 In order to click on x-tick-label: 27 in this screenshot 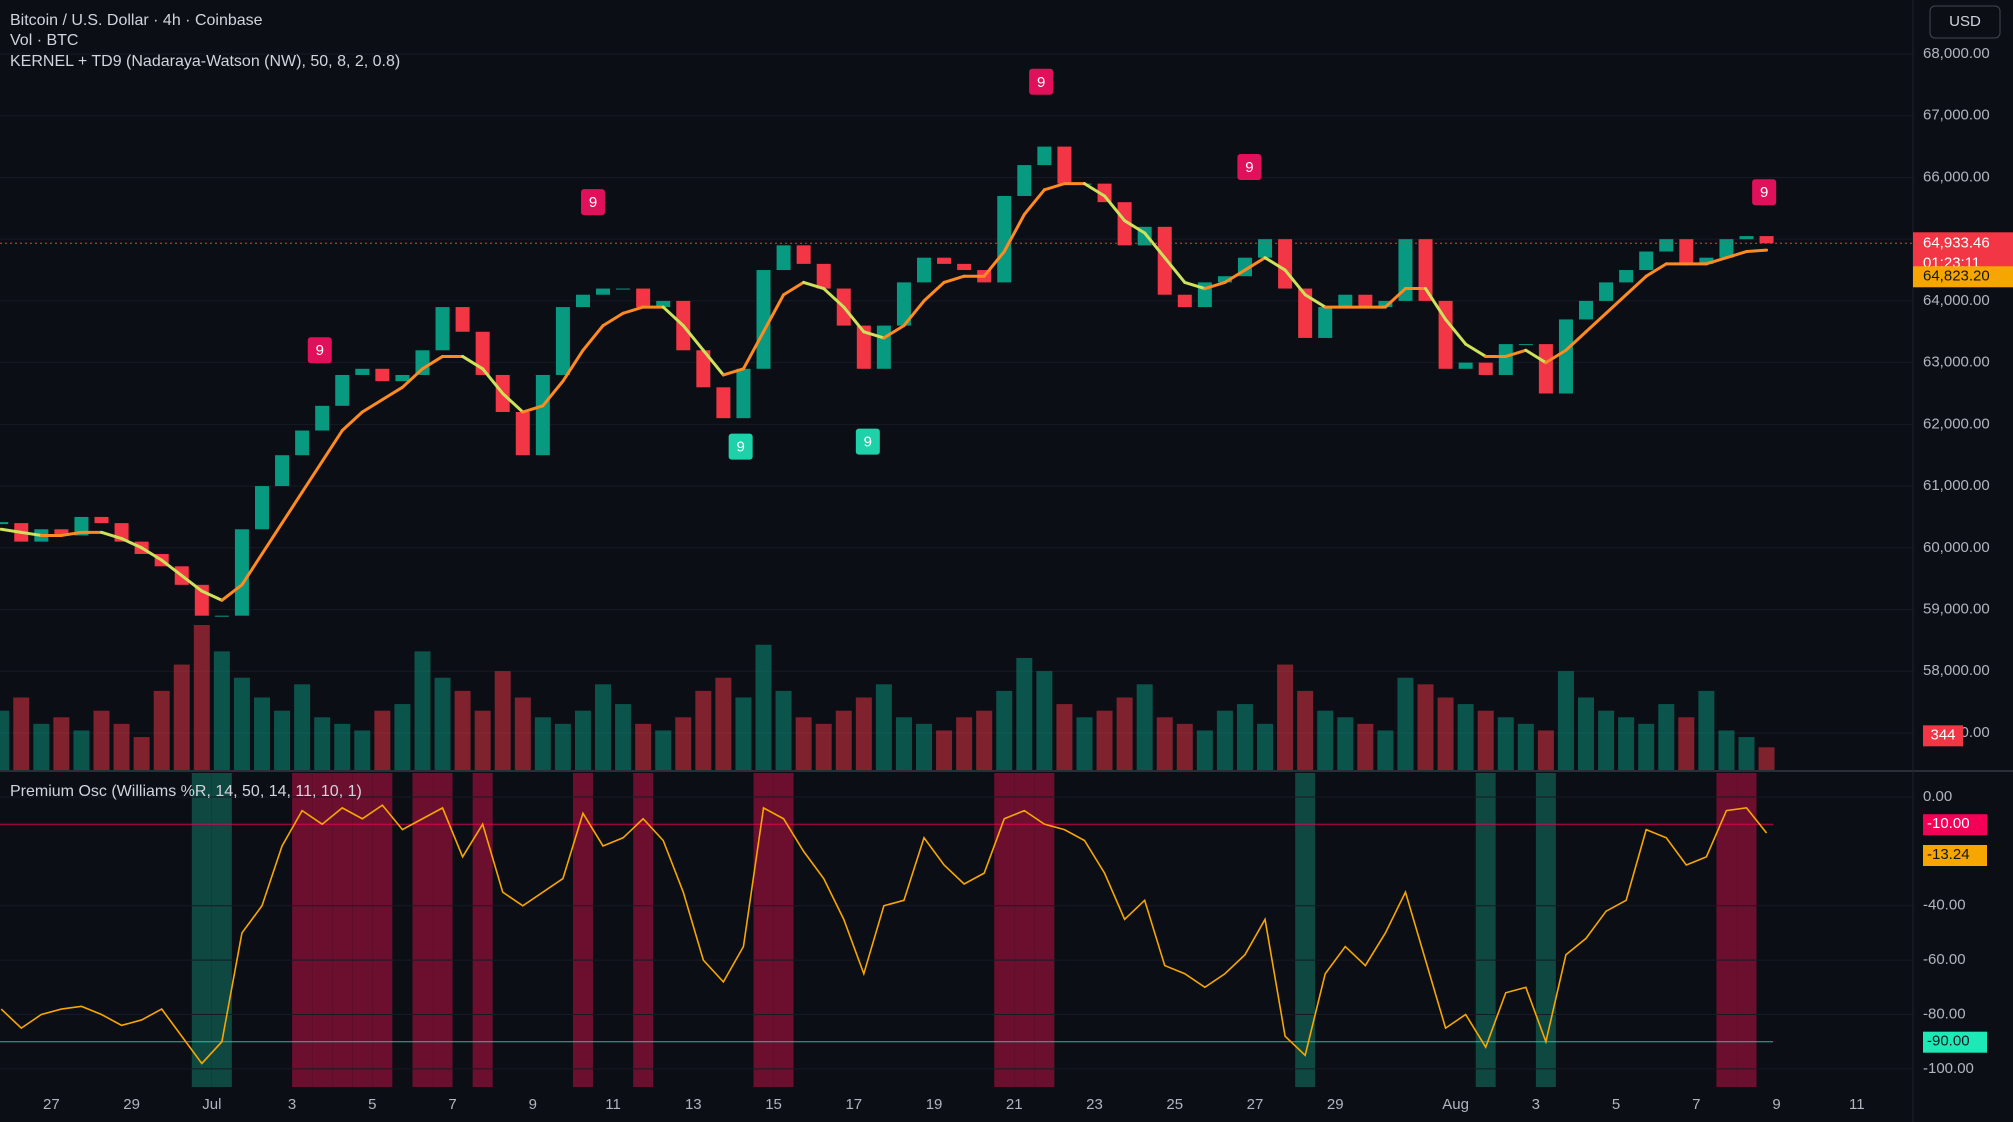, I will do `click(51, 1104)`.